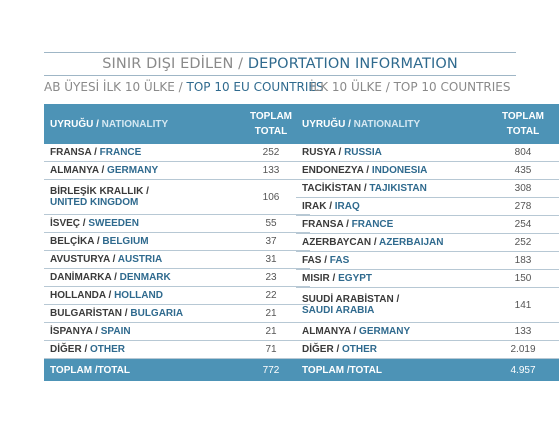 This screenshot has height=428, width=559. Describe the element at coordinates (521, 278) in the screenshot. I see `count-cell: 150` at that location.